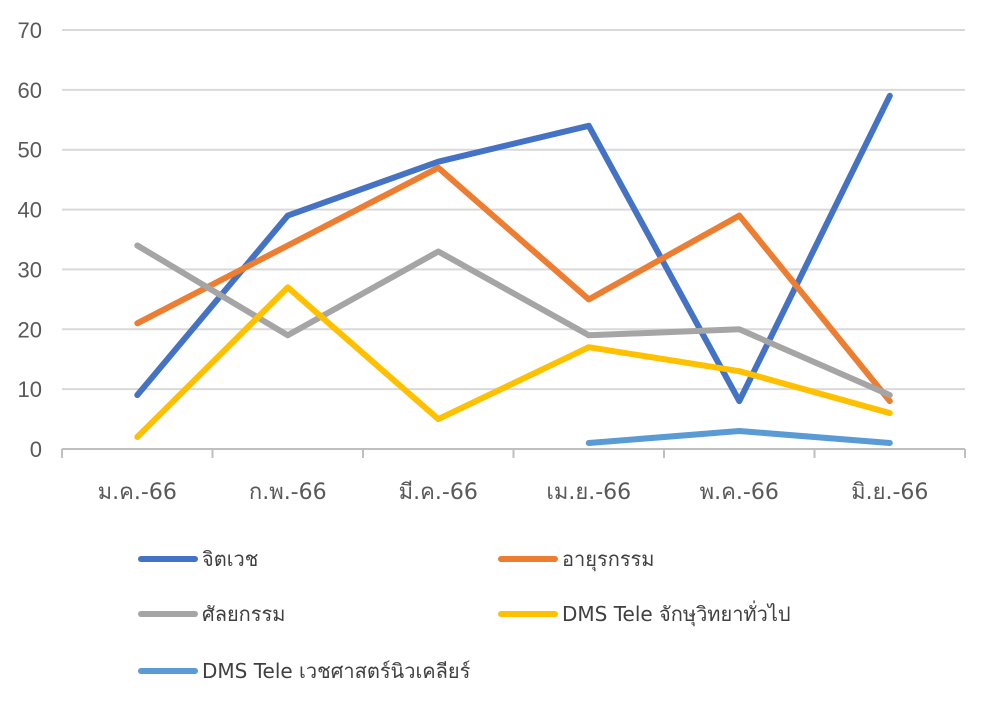  Describe the element at coordinates (438, 492) in the screenshot. I see `x-tick-label: มี.ค.-66` at that location.